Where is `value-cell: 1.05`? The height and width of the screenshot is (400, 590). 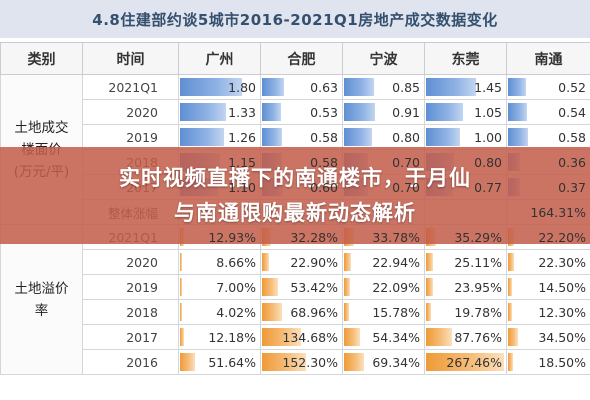 value-cell: 1.05 is located at coordinates (465, 112).